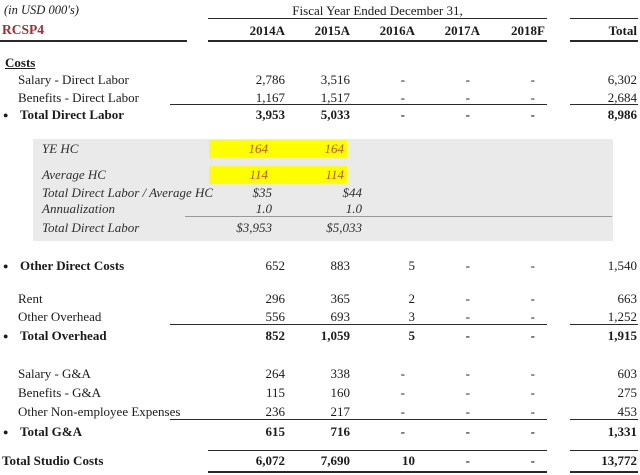 Image resolution: width=640 pixels, height=475 pixels. Describe the element at coordinates (627, 298) in the screenshot. I see `cell-total: 663` at that location.